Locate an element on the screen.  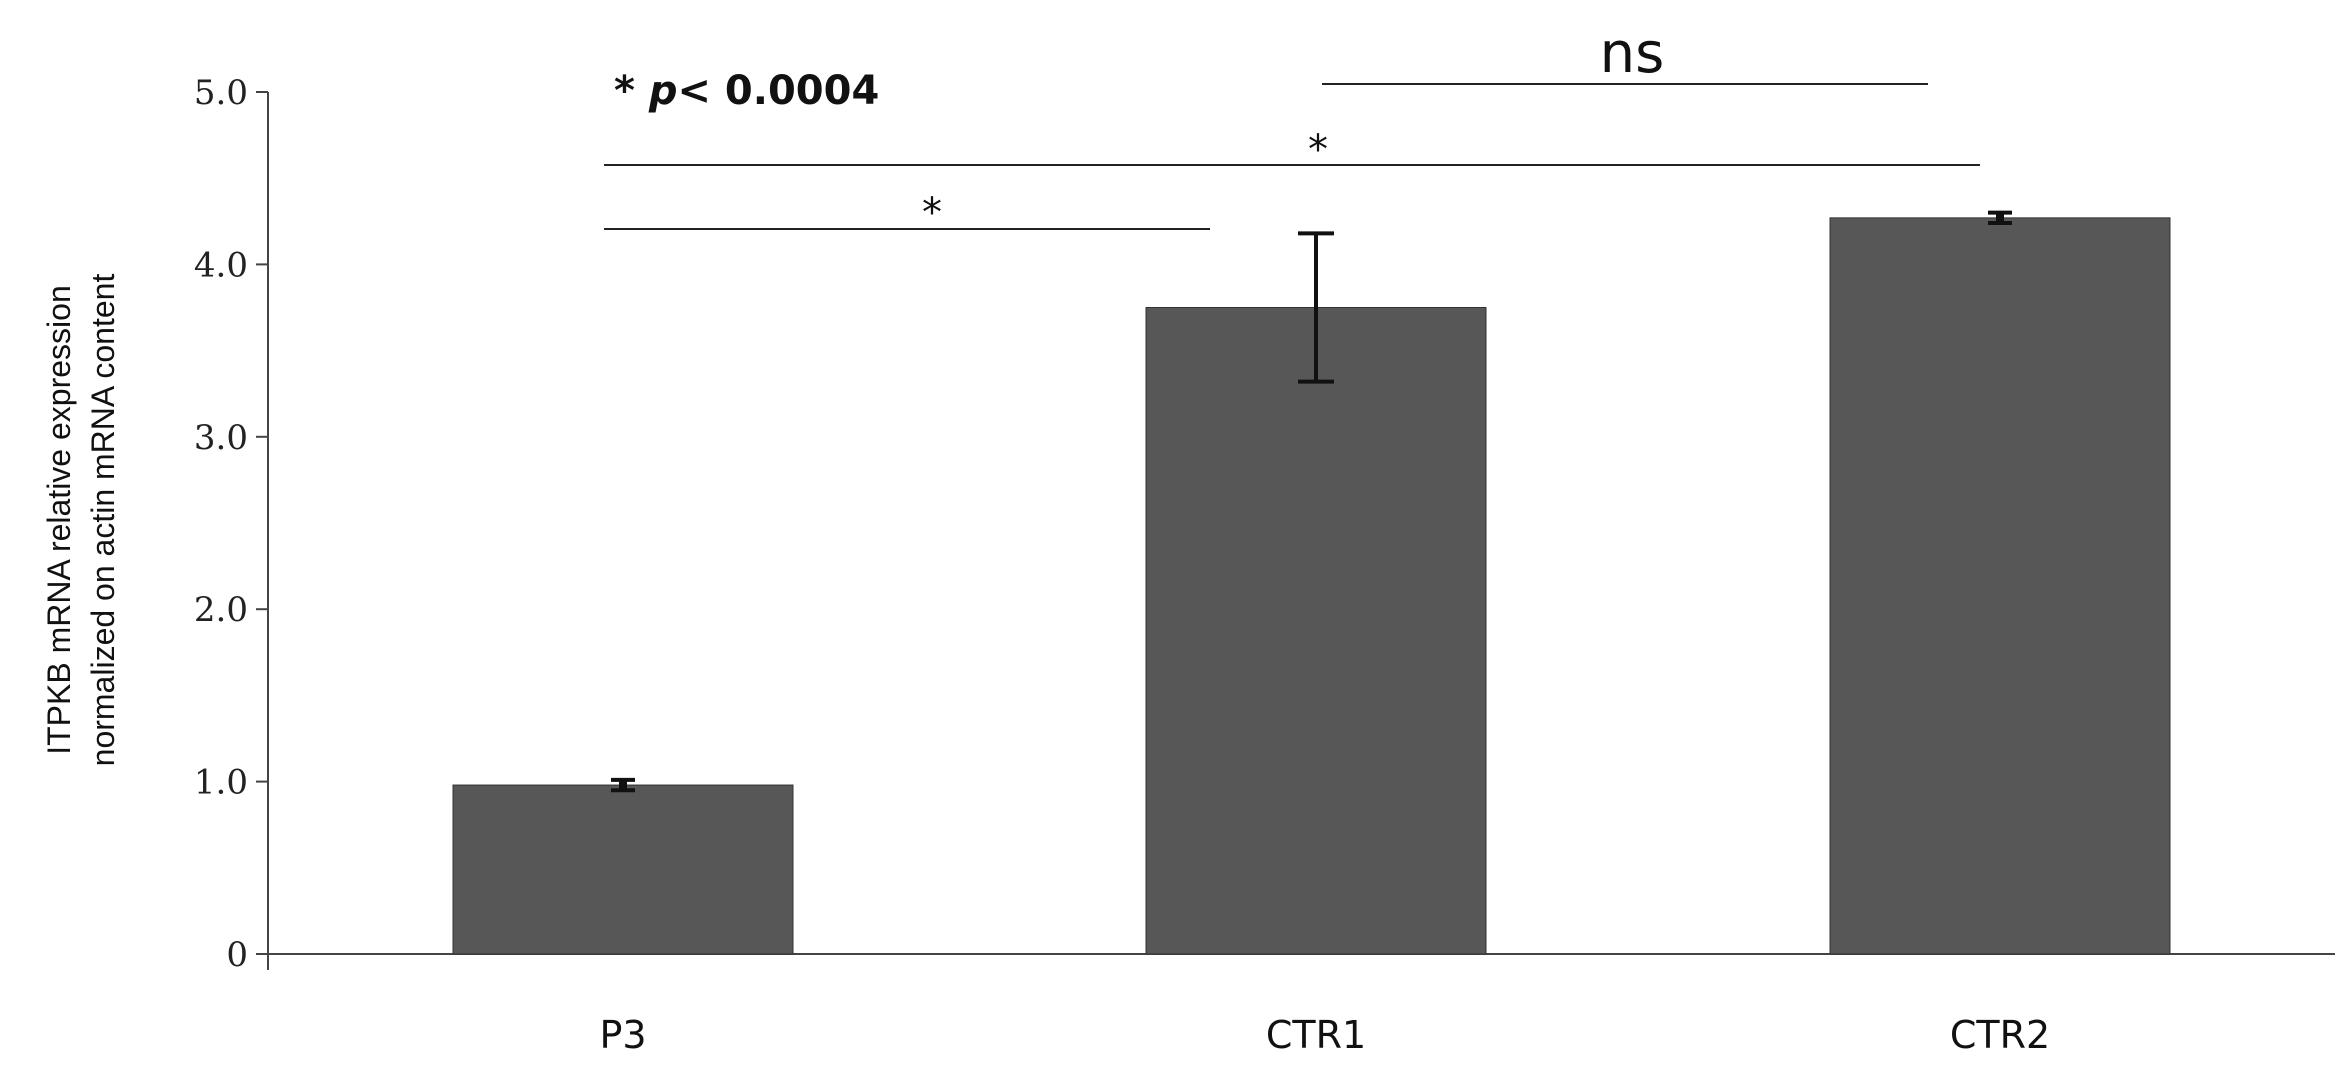
y-axis-label-line2: normalized on actin mRNA content is located at coordinates (103, 520).